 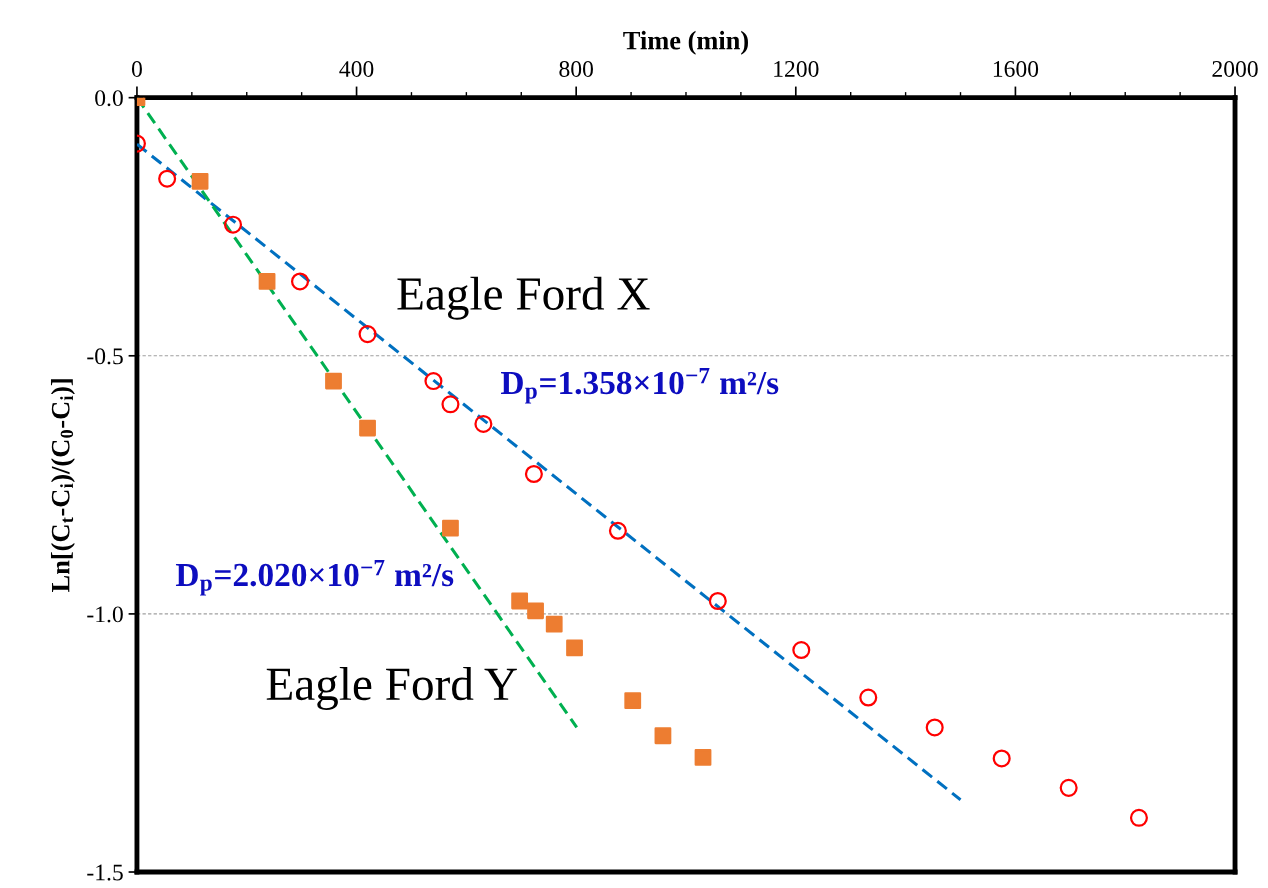 What do you see at coordinates (1235, 68) in the screenshot?
I see `x-tick-label: 2000` at bounding box center [1235, 68].